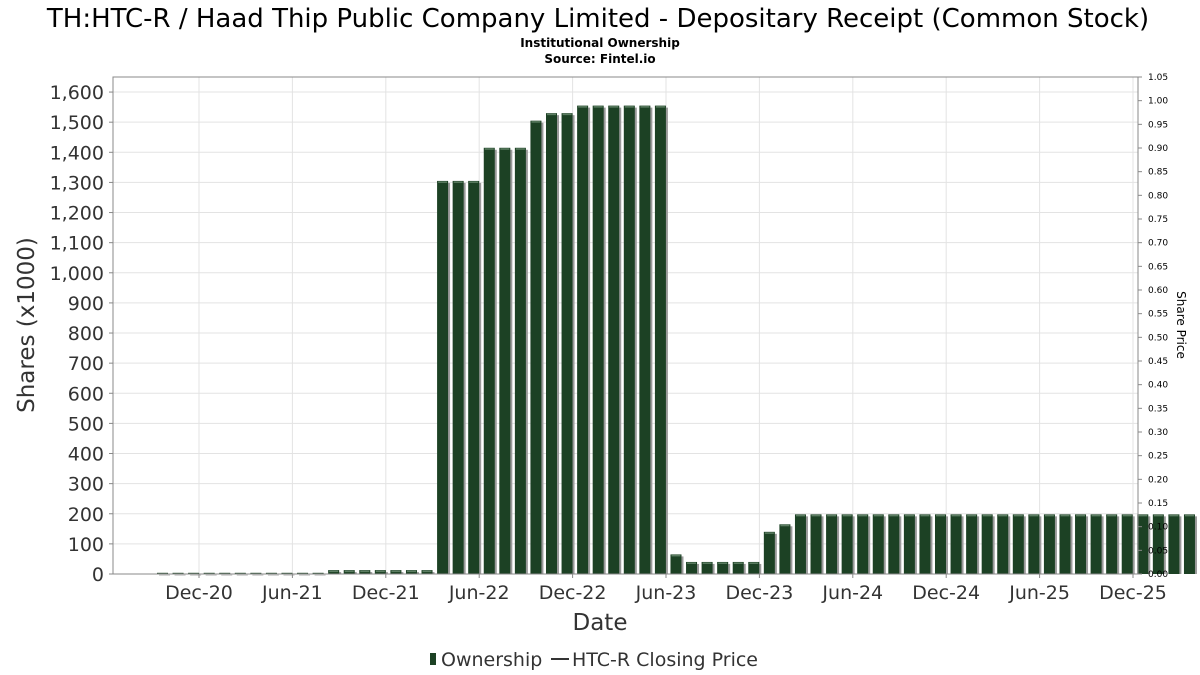 The image size is (1200, 675). Describe the element at coordinates (77, 274) in the screenshot. I see `y-tick-label: 1,000` at that location.